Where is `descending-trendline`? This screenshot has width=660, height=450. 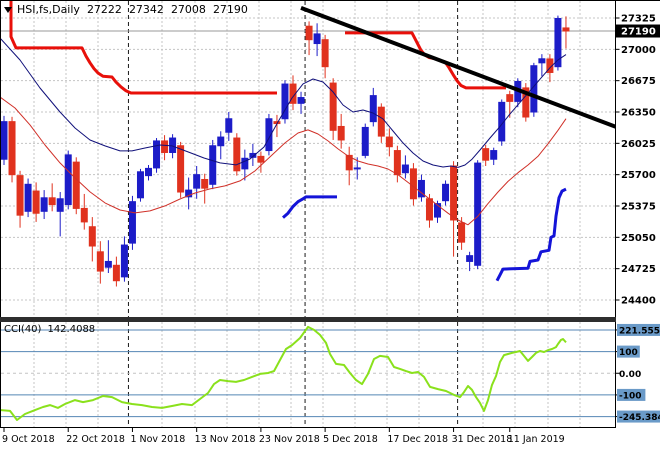 descending-trendline is located at coordinates (458, 67).